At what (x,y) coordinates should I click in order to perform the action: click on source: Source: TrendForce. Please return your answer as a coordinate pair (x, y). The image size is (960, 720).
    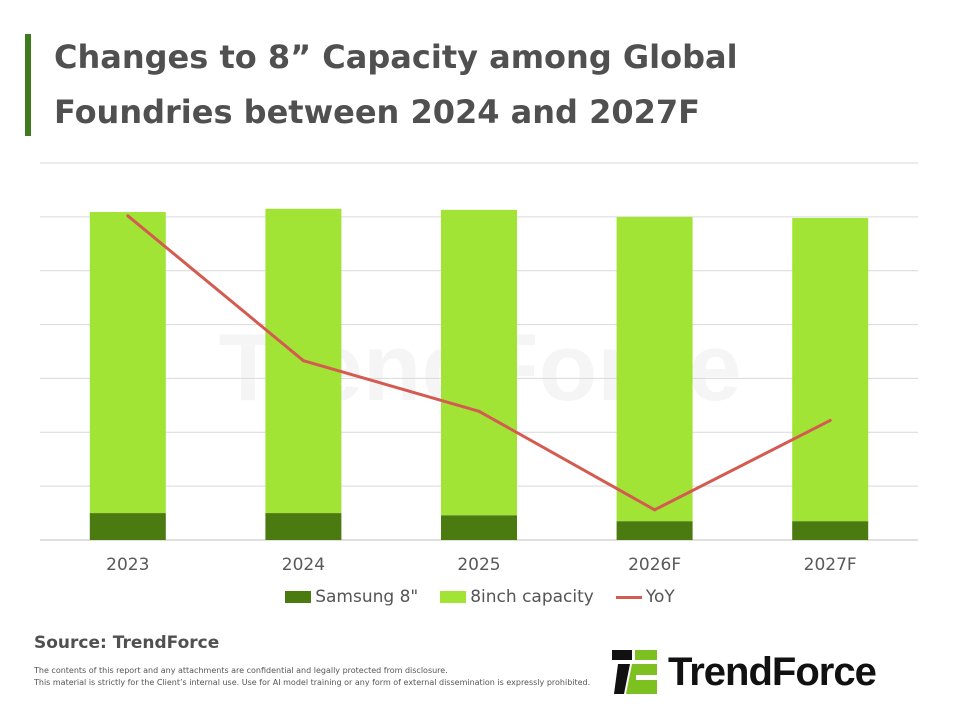
    Looking at the image, I should click on (127, 643).